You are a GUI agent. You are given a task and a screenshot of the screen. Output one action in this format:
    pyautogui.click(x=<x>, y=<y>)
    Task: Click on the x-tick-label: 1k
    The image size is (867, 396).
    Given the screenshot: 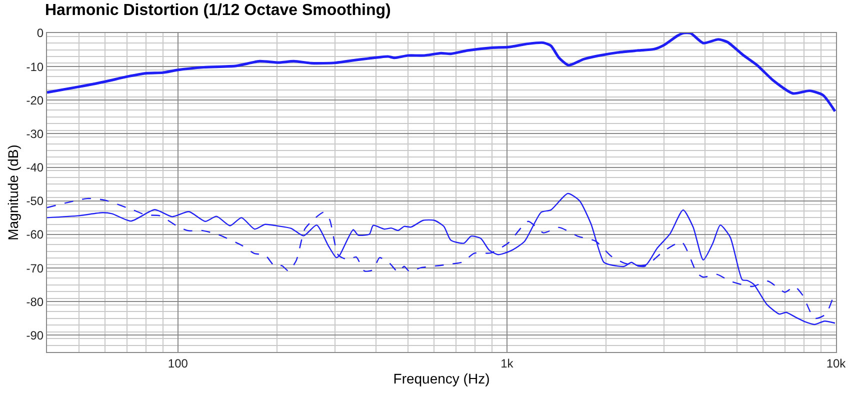 What is the action you would take?
    pyautogui.click(x=507, y=363)
    